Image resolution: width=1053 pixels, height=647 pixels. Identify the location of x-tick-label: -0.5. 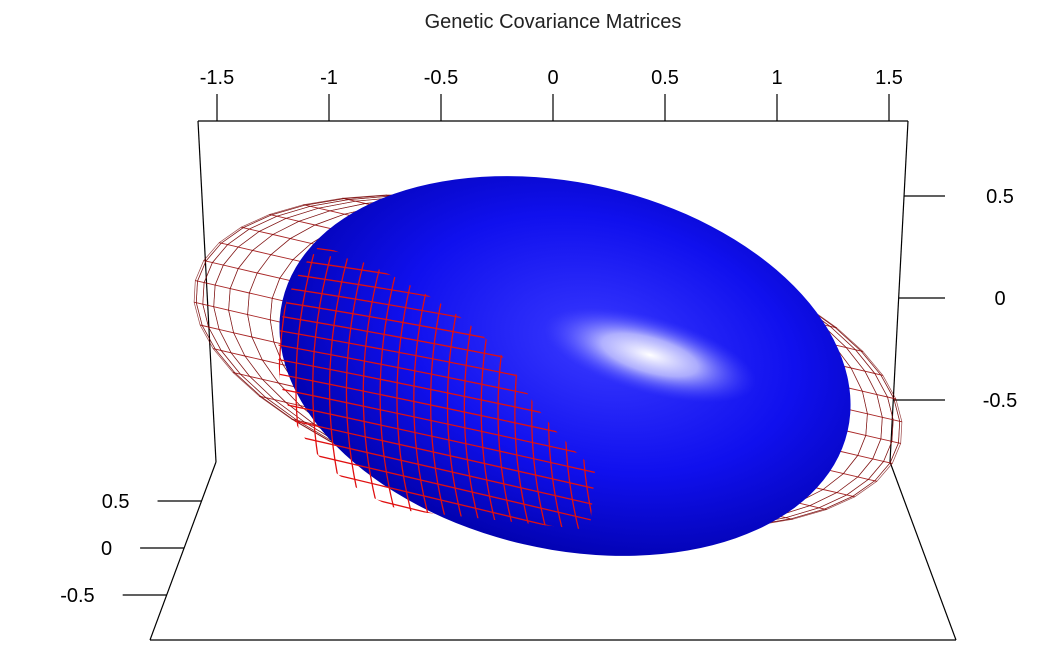
(441, 78).